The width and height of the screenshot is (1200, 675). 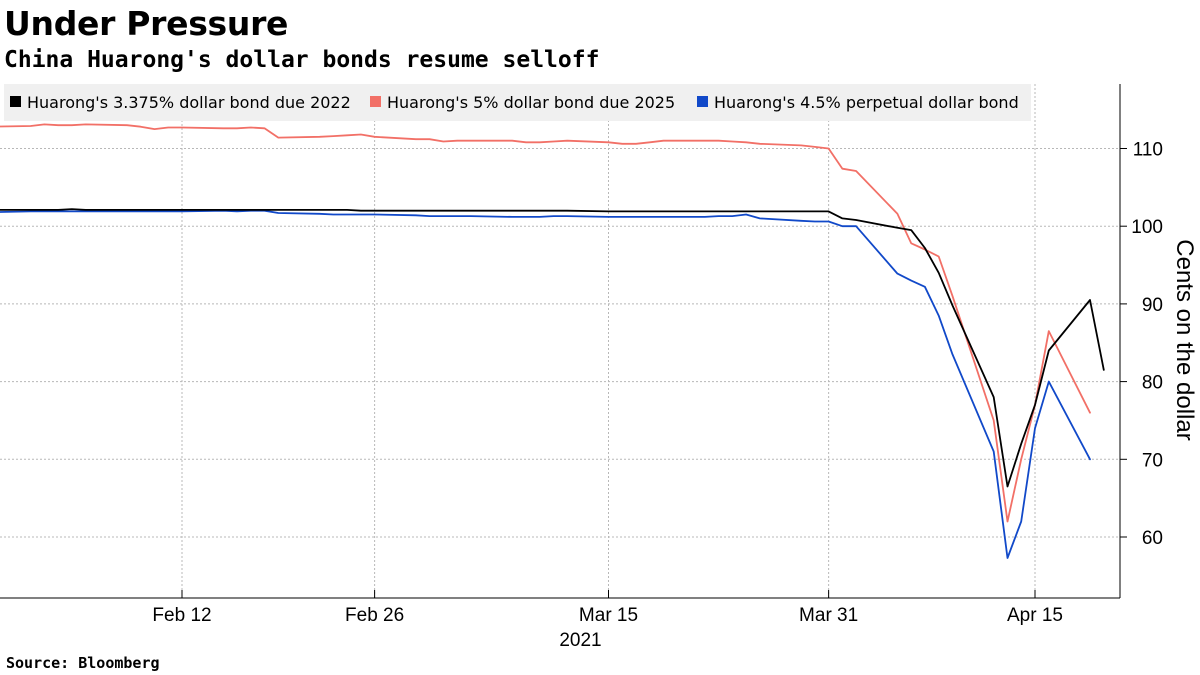 I want to click on y-tick-label: 90, so click(x=1152, y=305).